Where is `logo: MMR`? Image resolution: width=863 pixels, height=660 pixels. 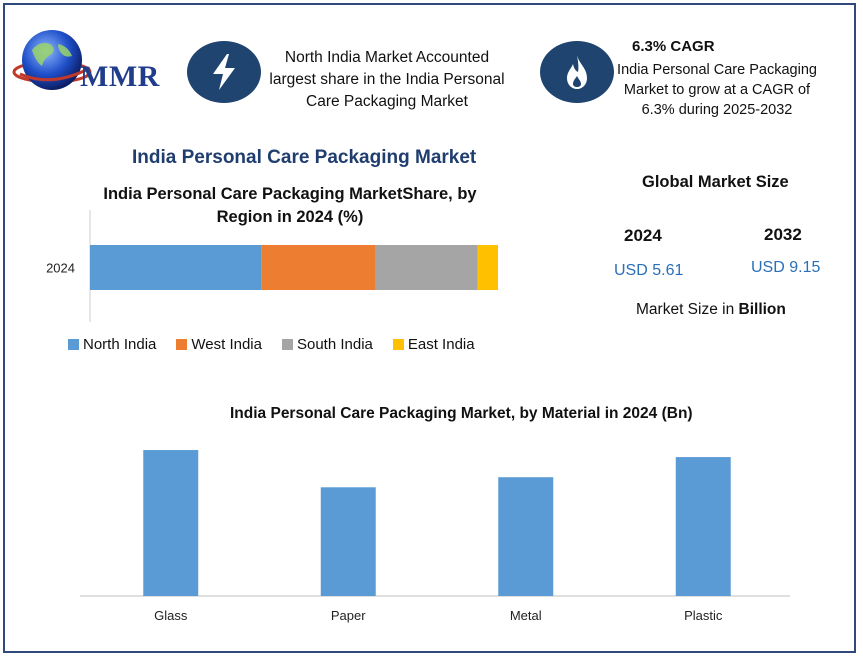 logo: MMR is located at coordinates (92, 62).